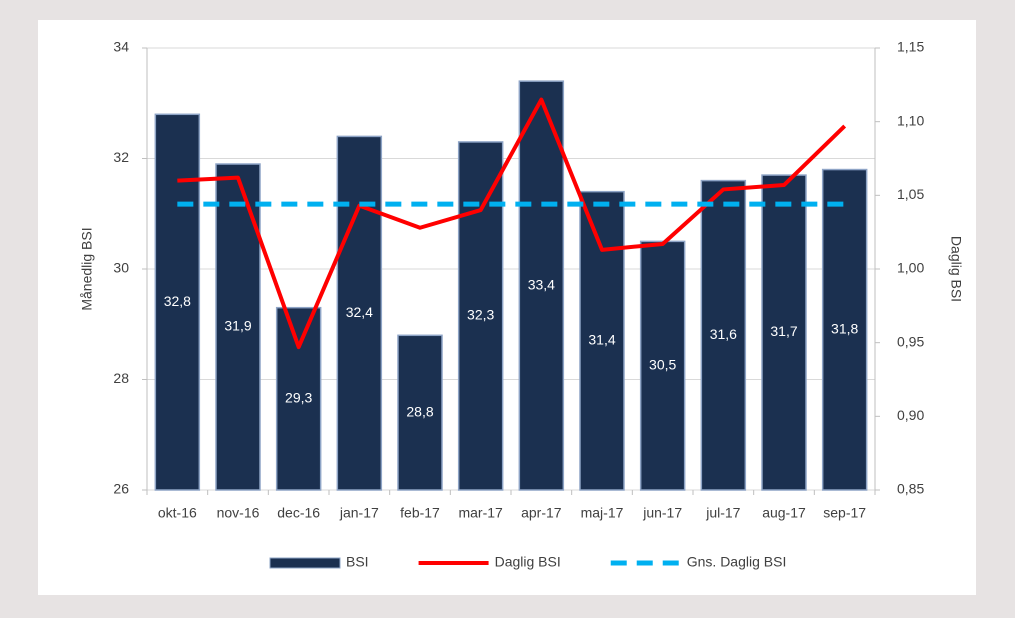 The width and height of the screenshot is (1015, 618). I want to click on value-label: 32,3, so click(480, 315).